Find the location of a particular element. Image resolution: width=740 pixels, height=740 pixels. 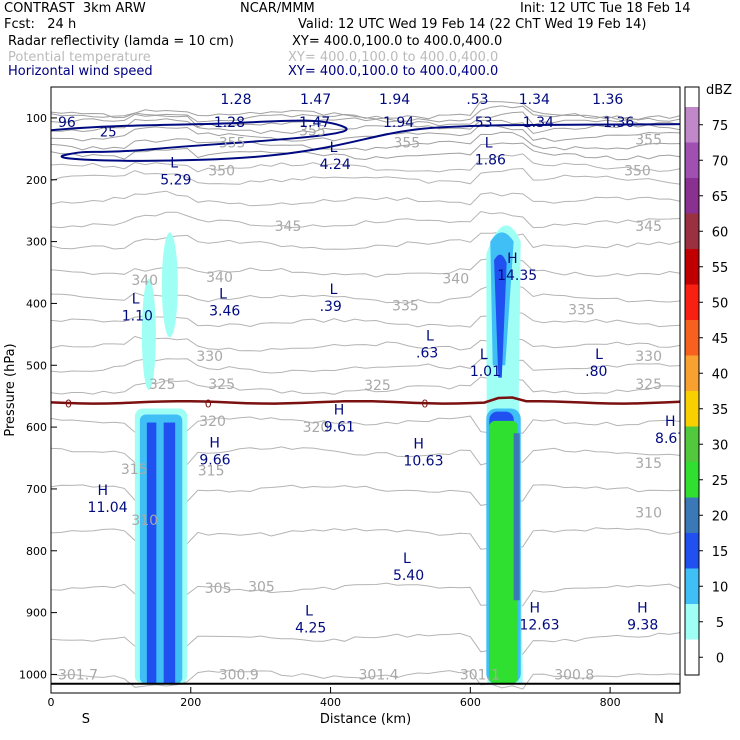

colorbar-tick-label: 15 is located at coordinates (720, 552).